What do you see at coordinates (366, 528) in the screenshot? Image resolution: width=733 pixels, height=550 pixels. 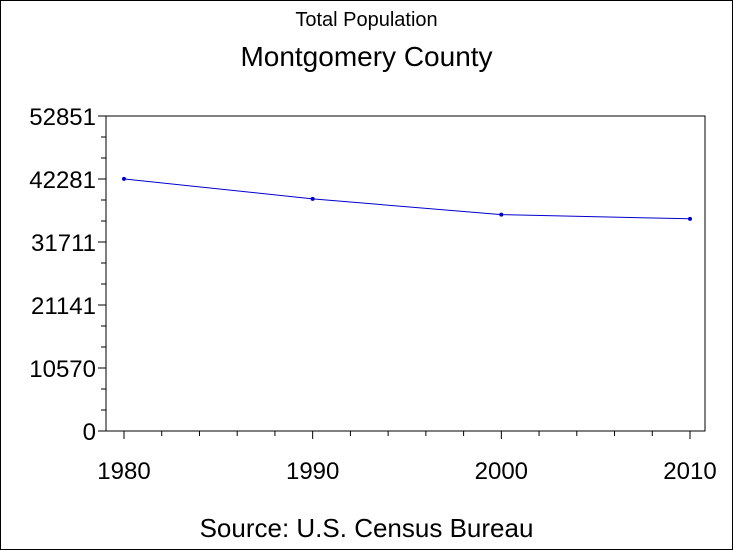 I see `chart-source-note: Source: U.S. Census Bureau` at bounding box center [366, 528].